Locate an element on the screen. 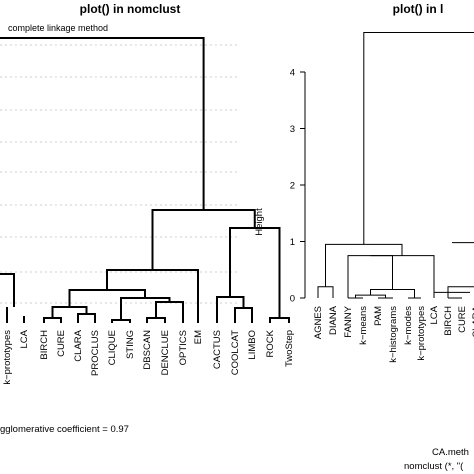  right-leaf-label: k−histograms is located at coordinates (393, 334).